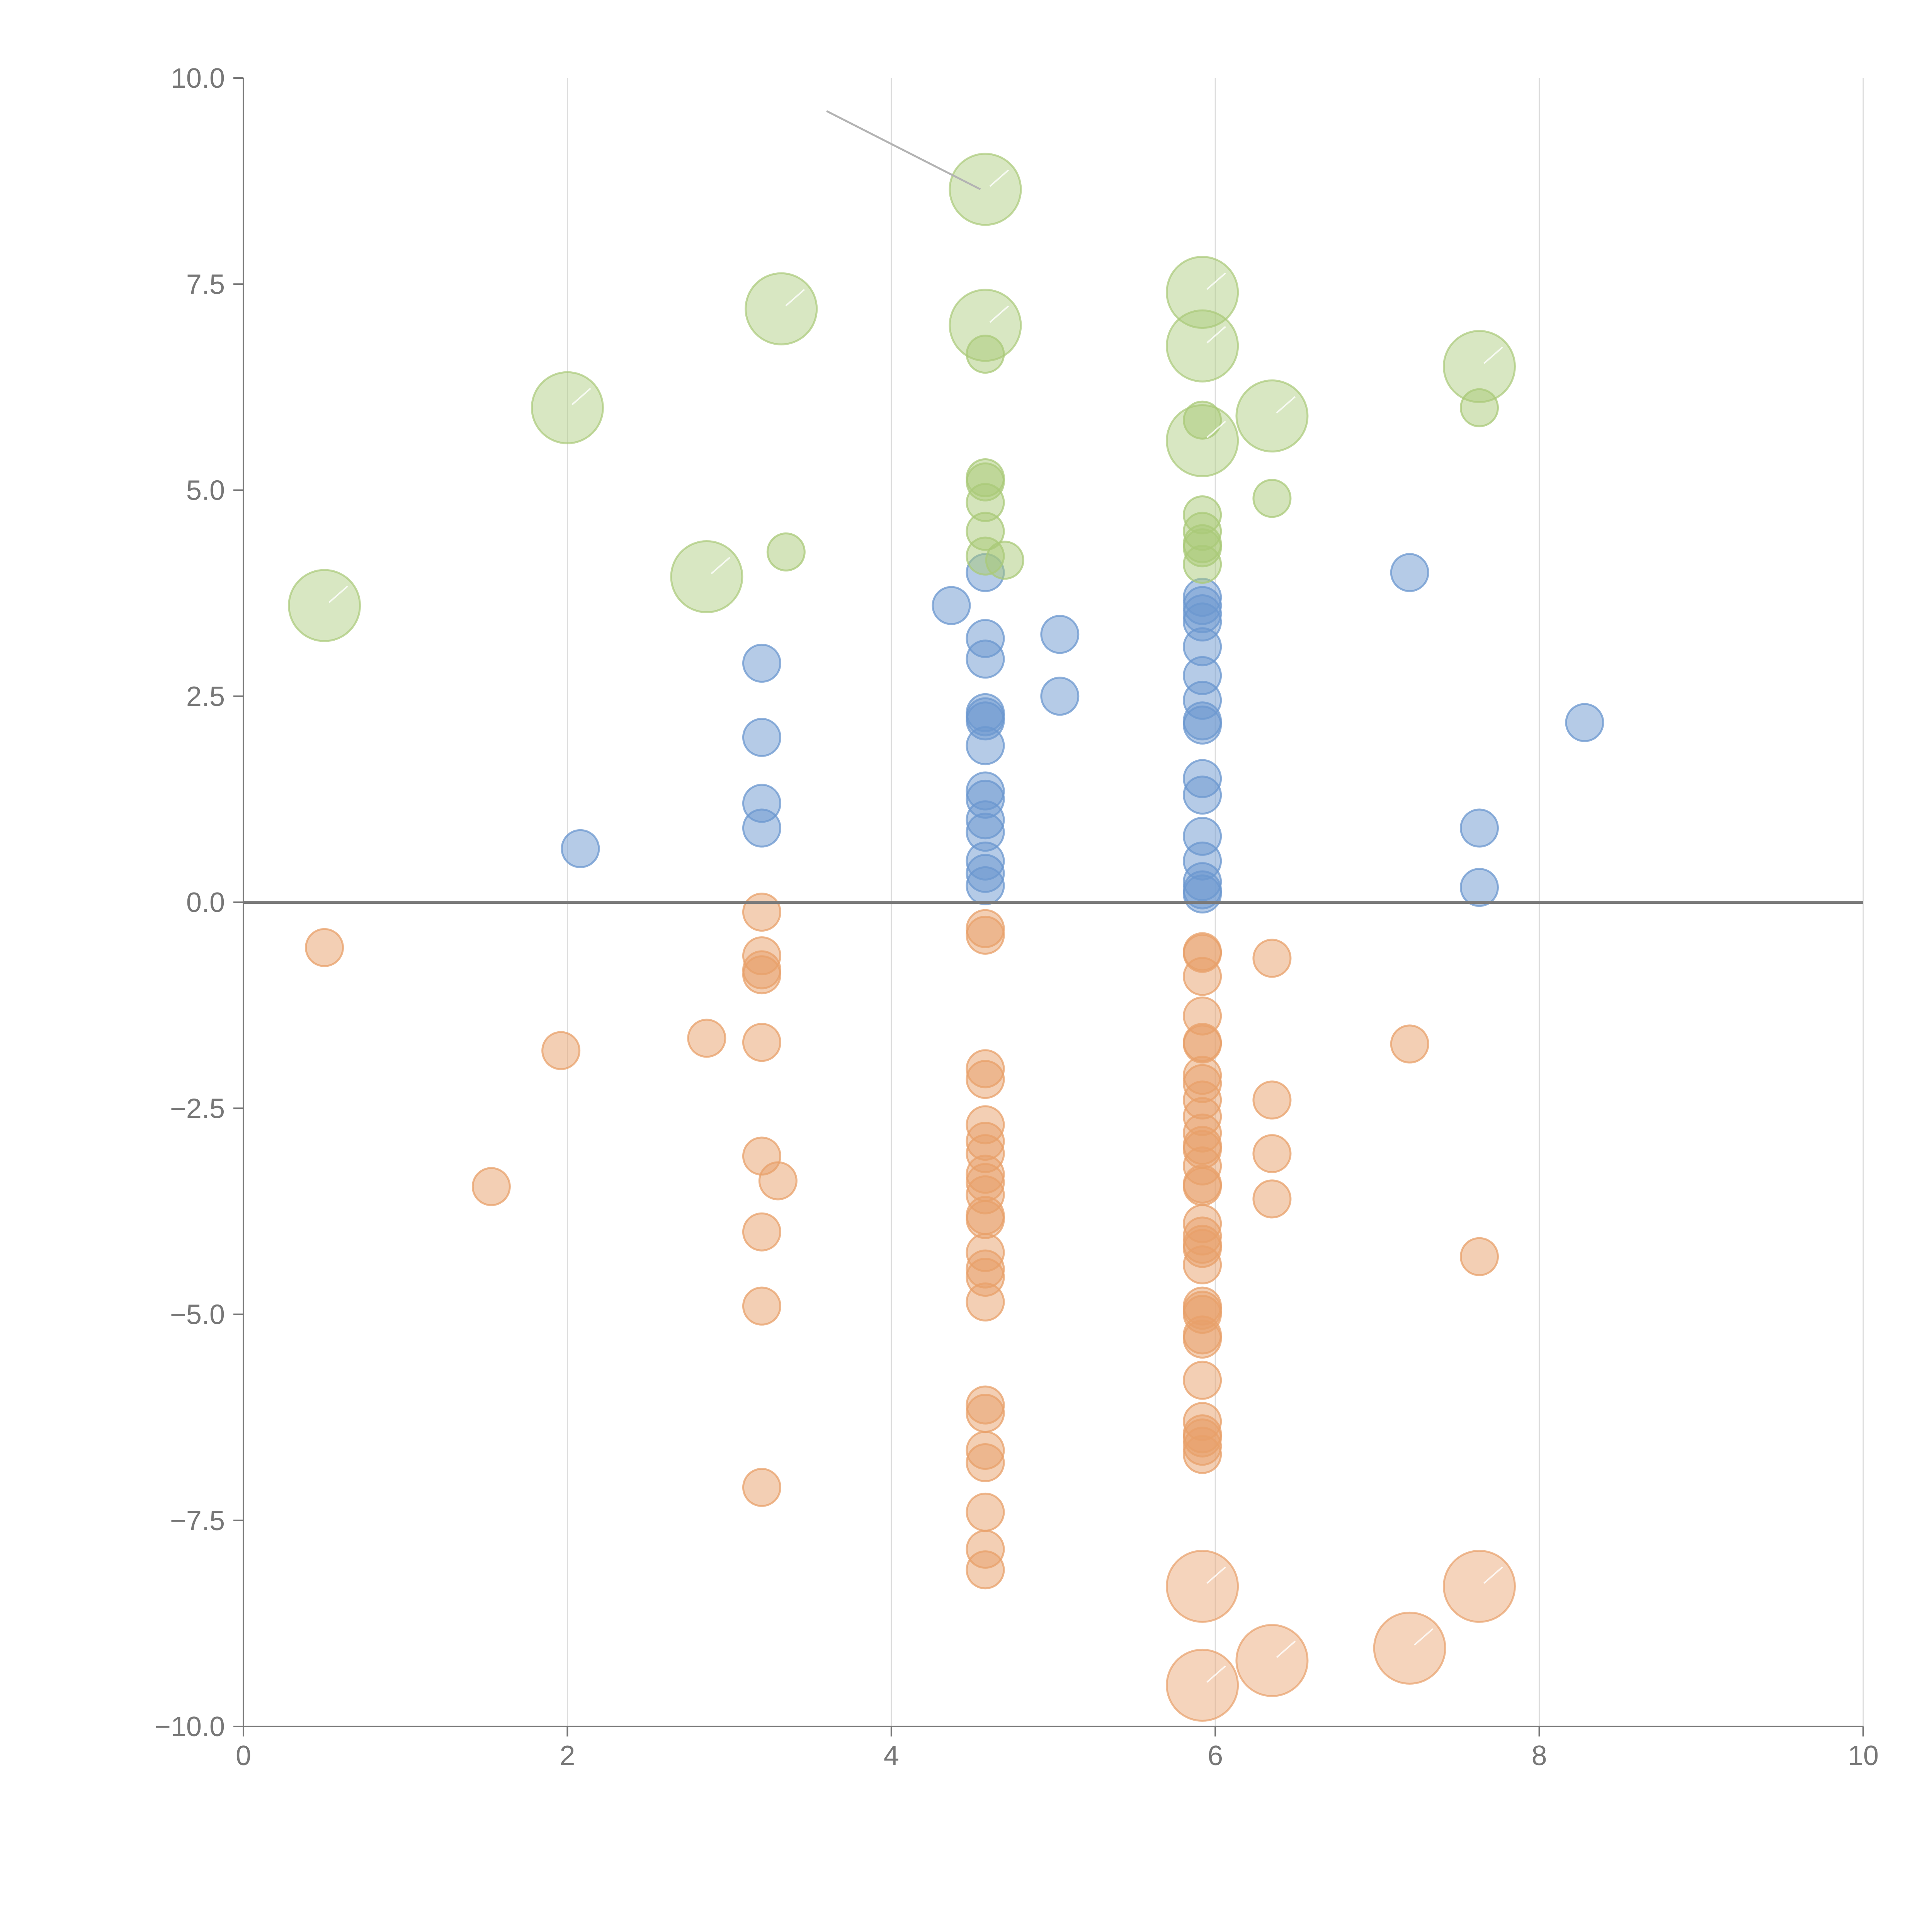 Image resolution: width=1932 pixels, height=1932 pixels. I want to click on y-tick-label: 2.5, so click(205, 696).